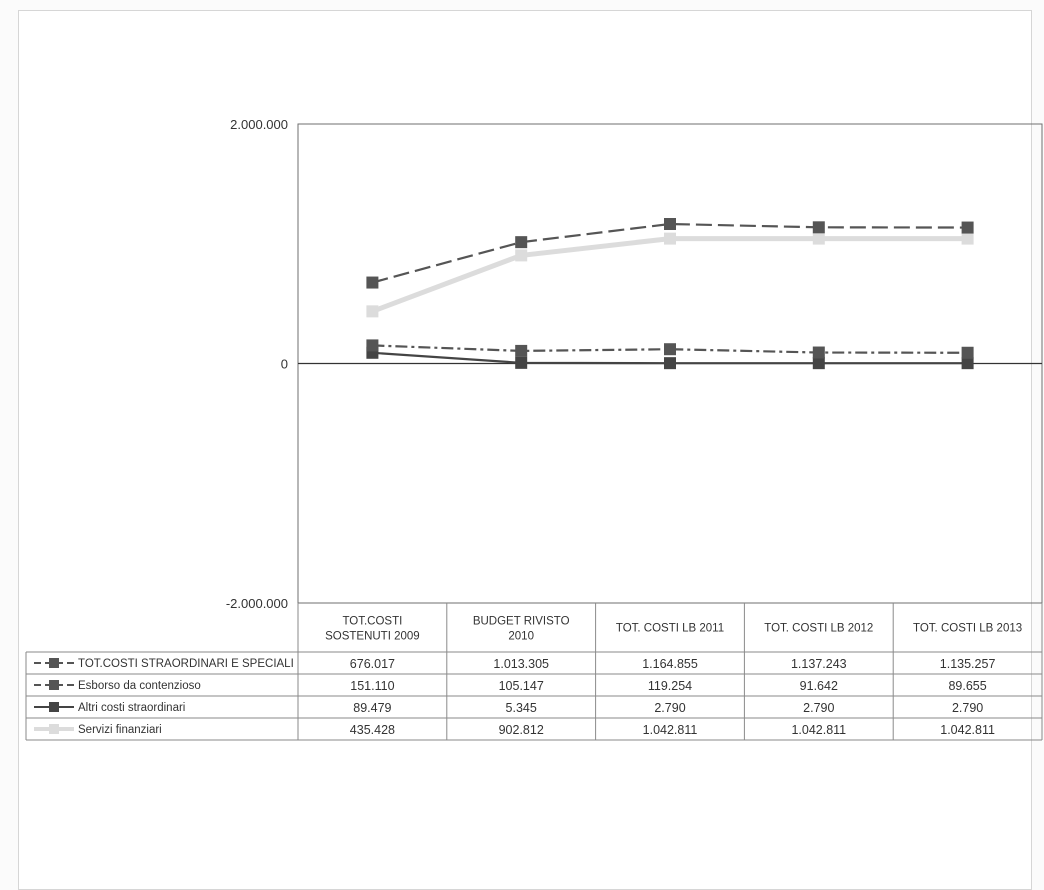 The width and height of the screenshot is (1044, 890). I want to click on y-tick-label-2: -2.000.000, so click(257, 603).